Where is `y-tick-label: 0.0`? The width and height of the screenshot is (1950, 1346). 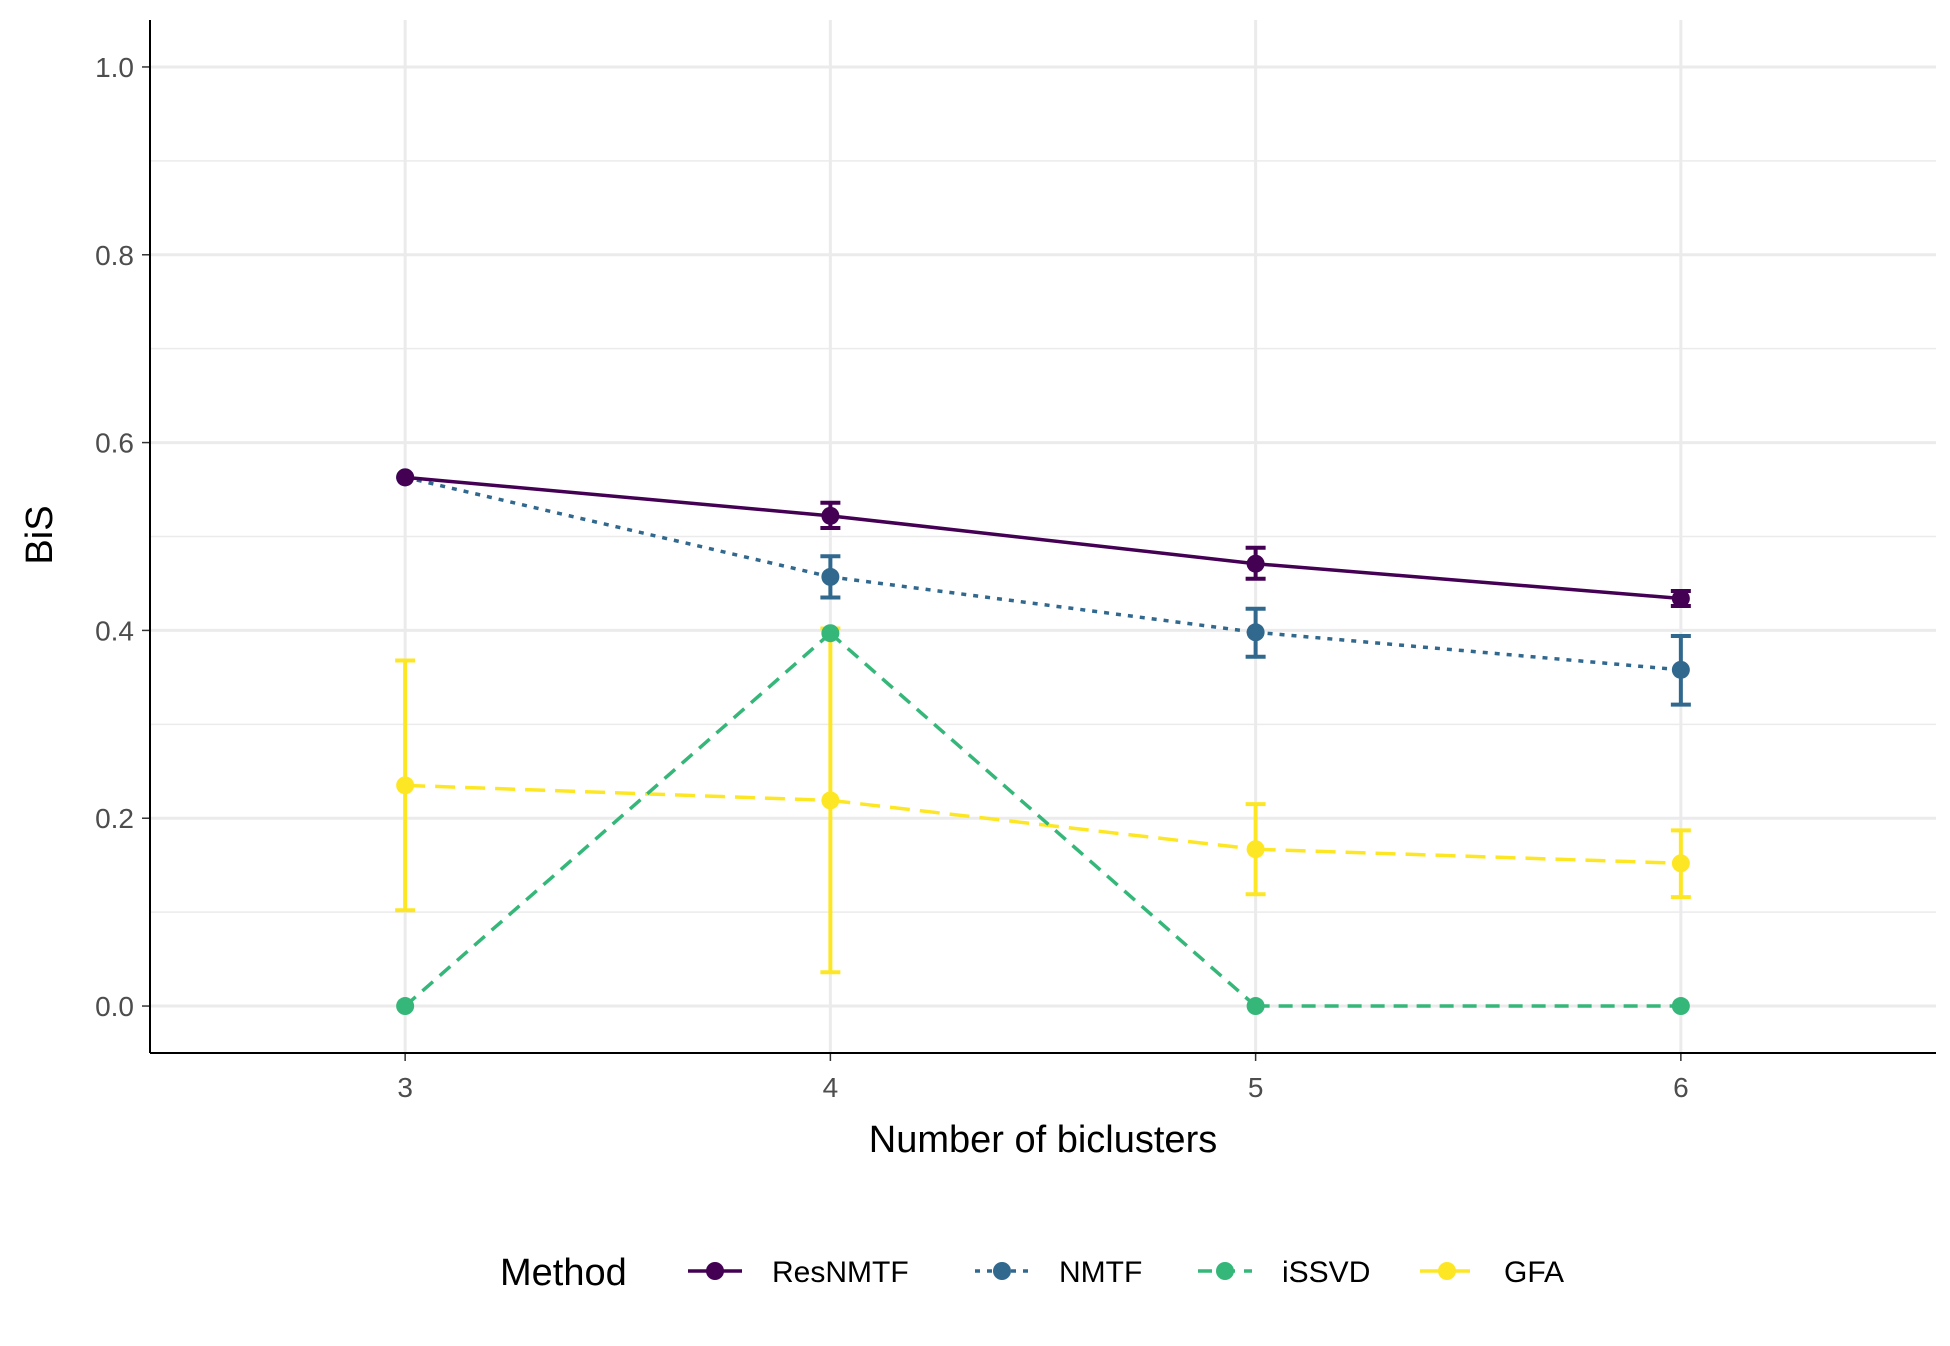
y-tick-label: 0.0 is located at coordinates (114, 1006).